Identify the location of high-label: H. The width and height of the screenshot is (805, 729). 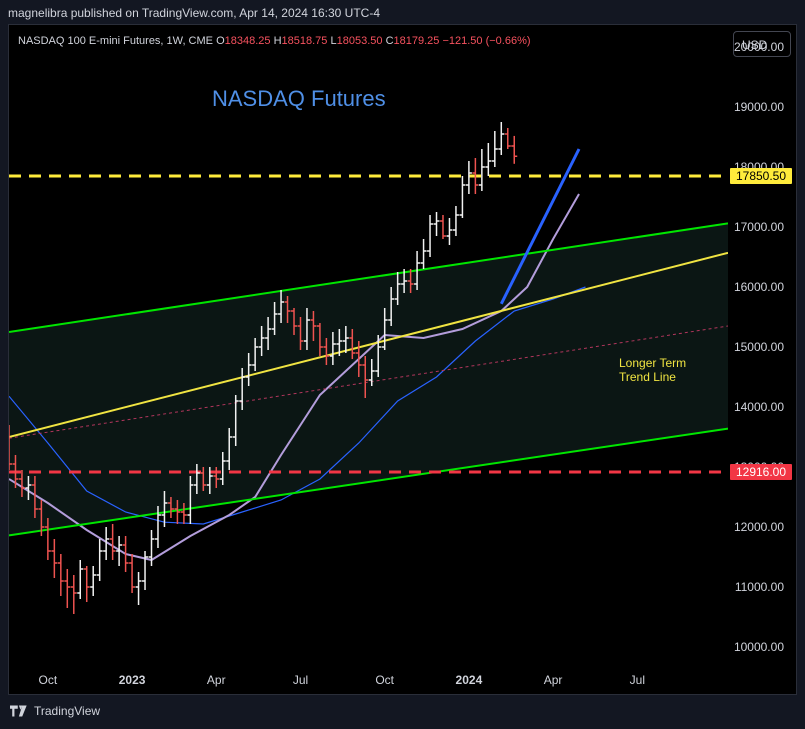
(277, 41).